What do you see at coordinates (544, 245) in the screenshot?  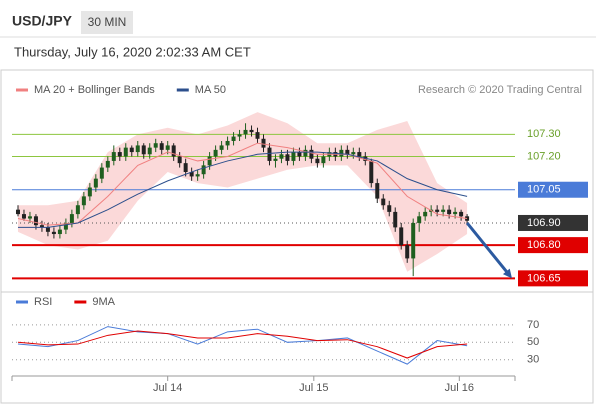 I see `level-label: 106.80` at bounding box center [544, 245].